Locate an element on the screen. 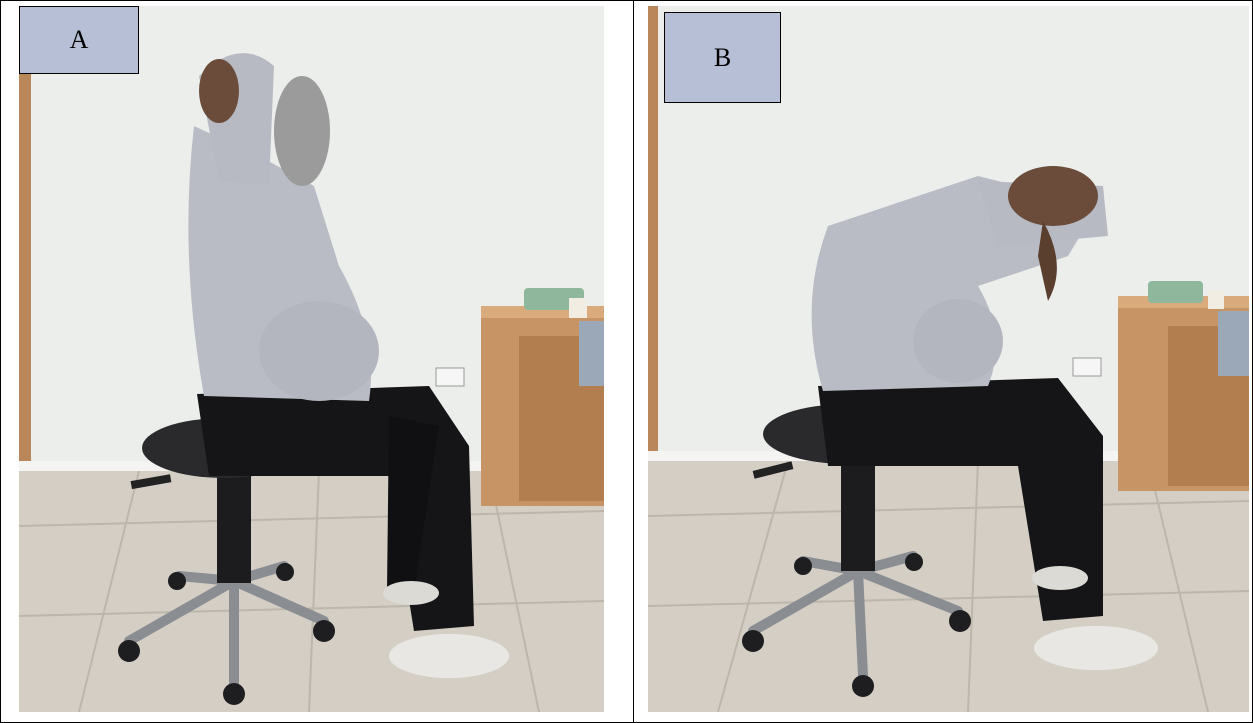  column-divider is located at coordinates (633, 361).